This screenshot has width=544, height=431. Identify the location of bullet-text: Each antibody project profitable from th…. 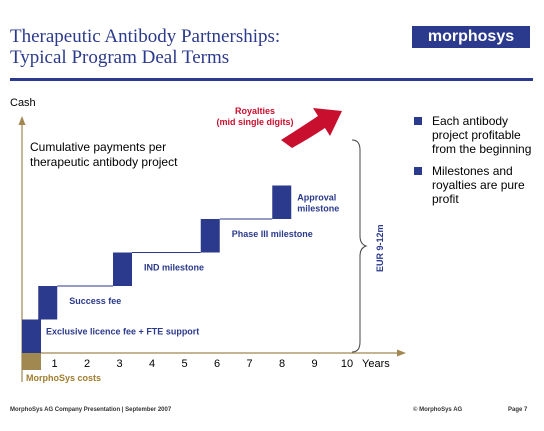
(482, 135).